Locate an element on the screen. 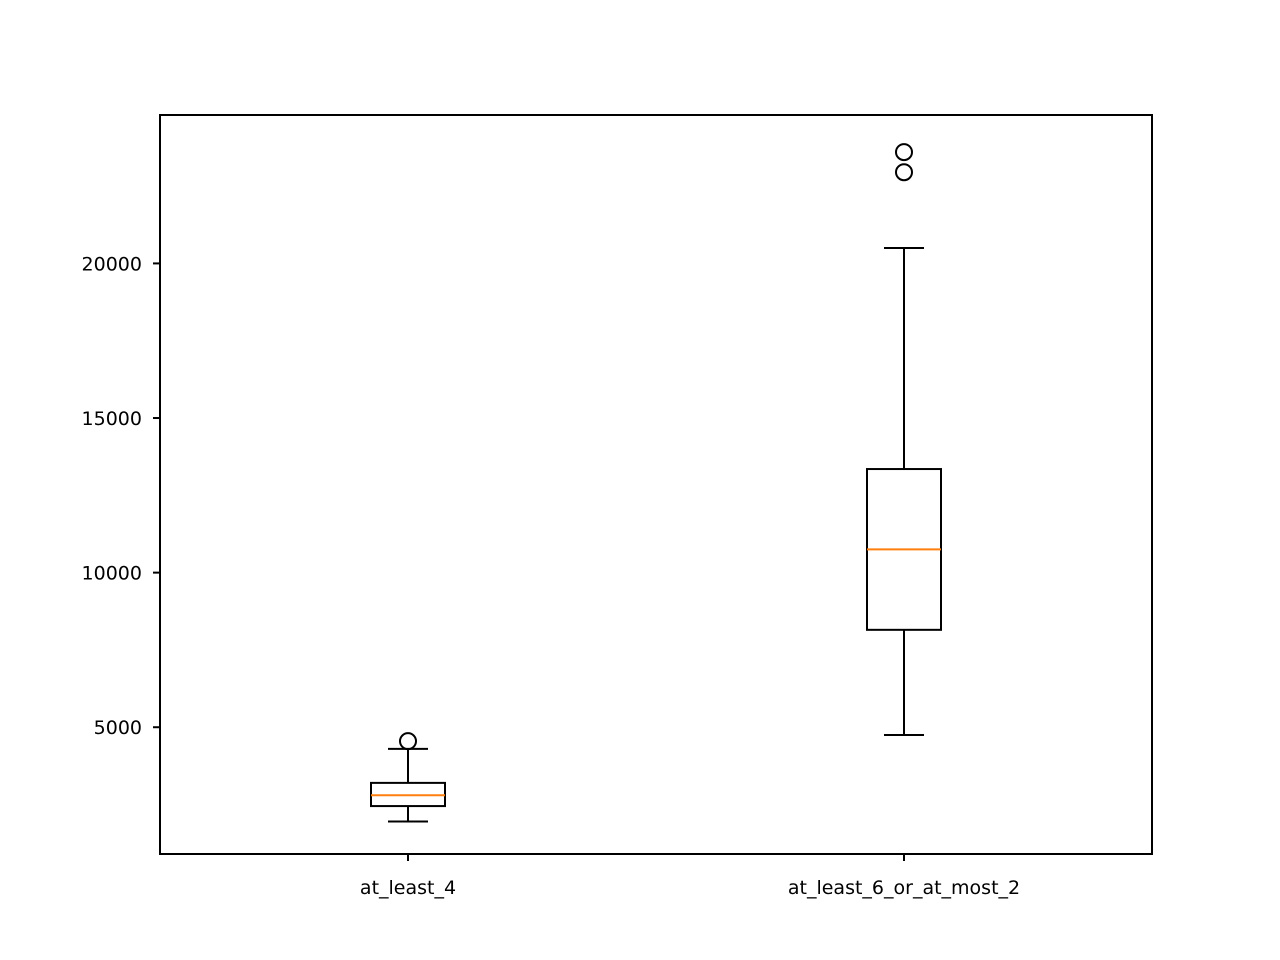 This screenshot has height=960, width=1280. x-tick-label: at_least_6_or_at_most_2 is located at coordinates (904, 888).